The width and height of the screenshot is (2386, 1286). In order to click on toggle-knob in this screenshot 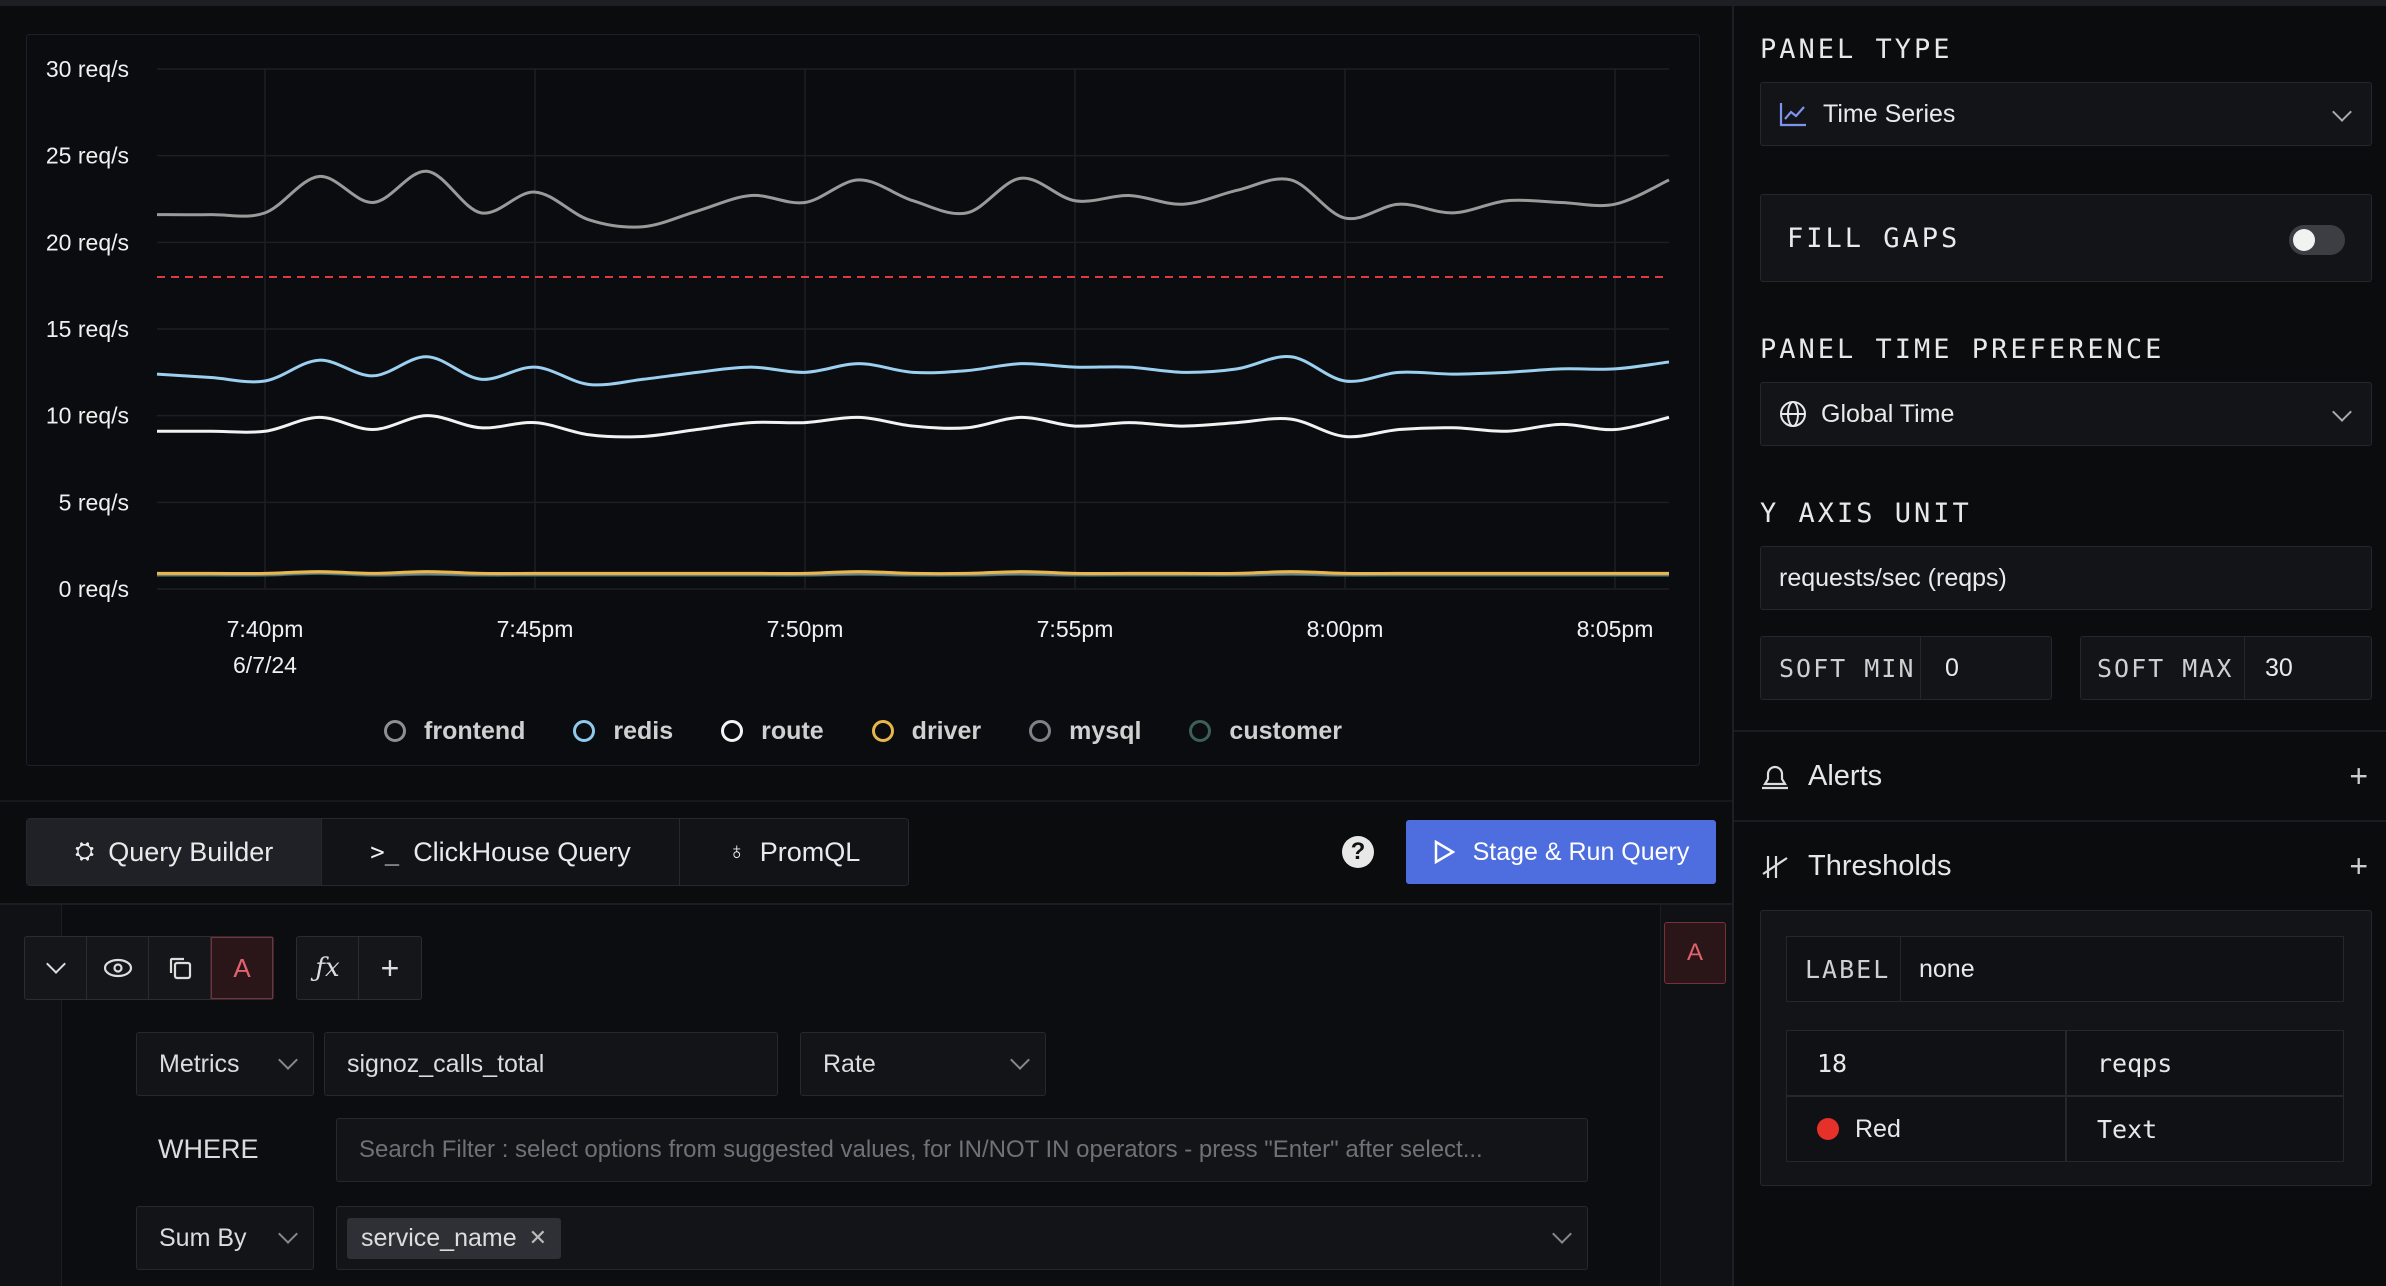, I will do `click(2304, 240)`.